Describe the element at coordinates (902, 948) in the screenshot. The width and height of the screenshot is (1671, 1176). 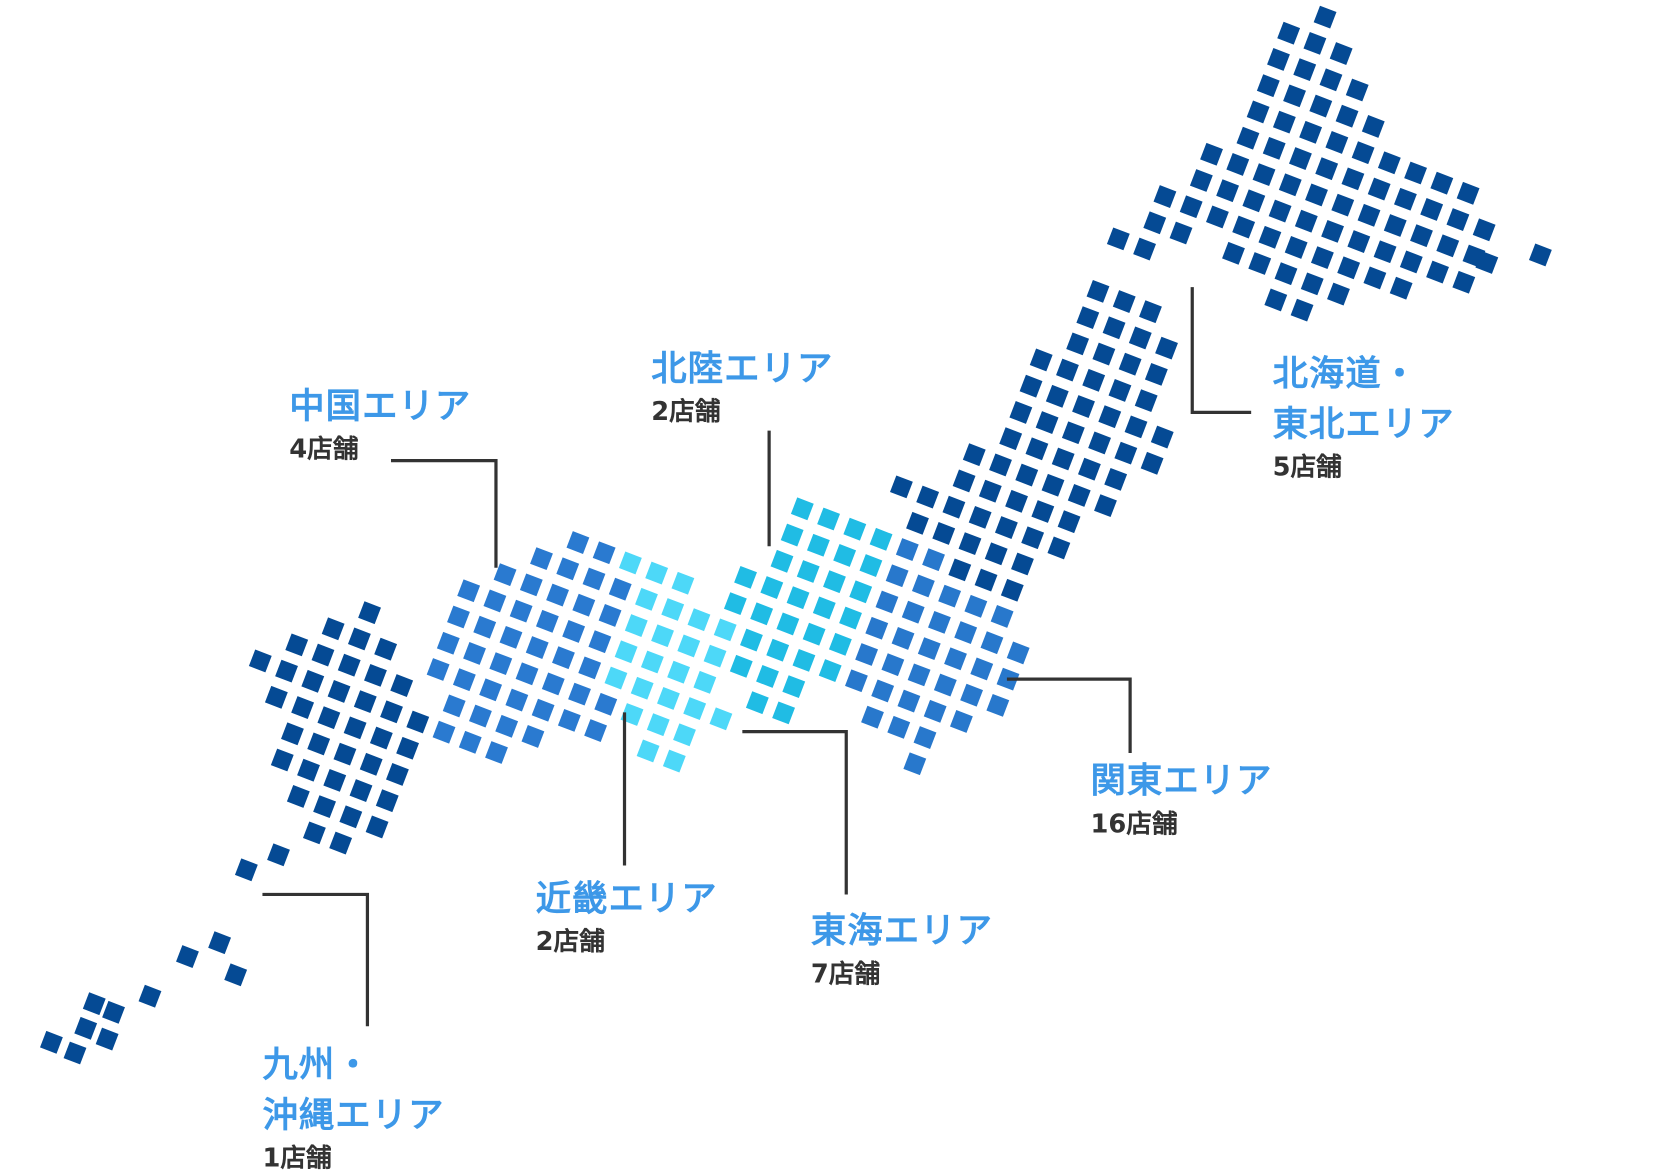
I see `area-tokai: 東海エリア 7店舗` at that location.